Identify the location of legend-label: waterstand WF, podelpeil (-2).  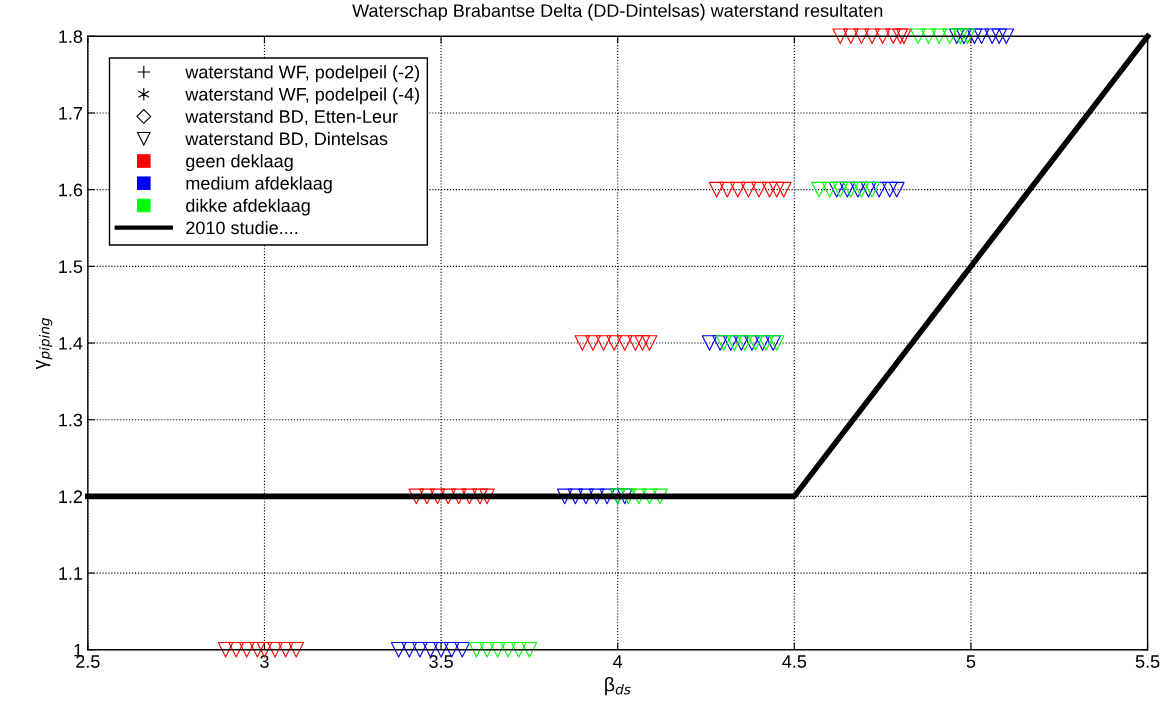
(302, 74).